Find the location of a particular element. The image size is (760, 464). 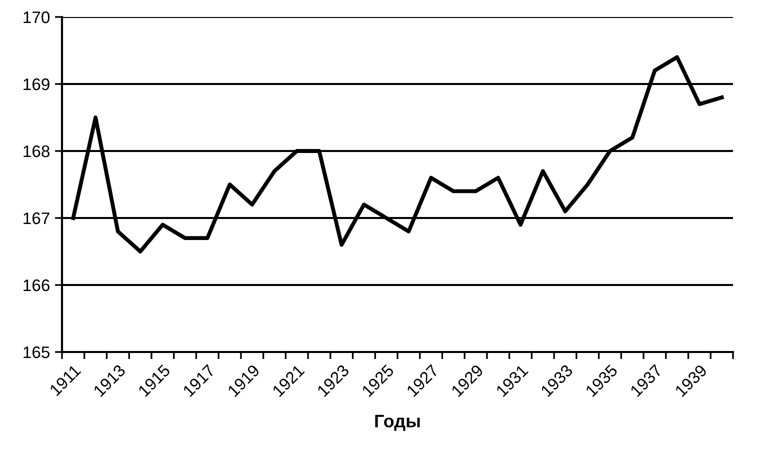

y-tick-label: 170 is located at coordinates (37, 17).